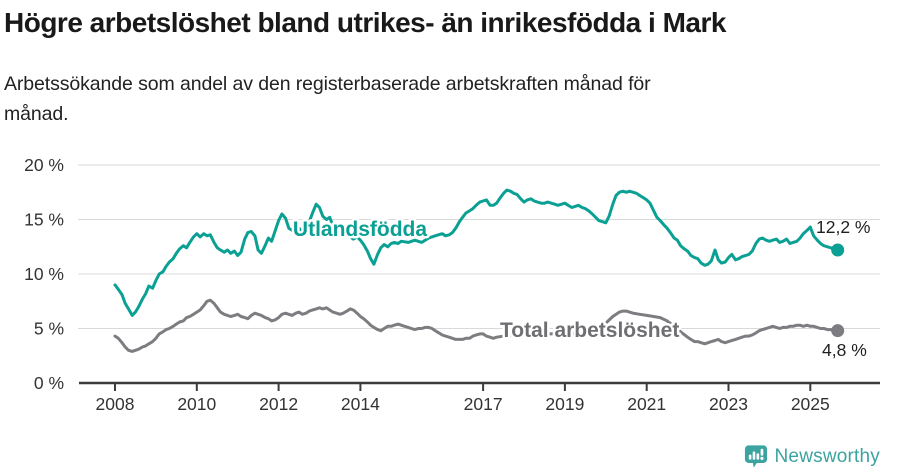  I want to click on series-value-label-1: 4,8 %, so click(844, 350).